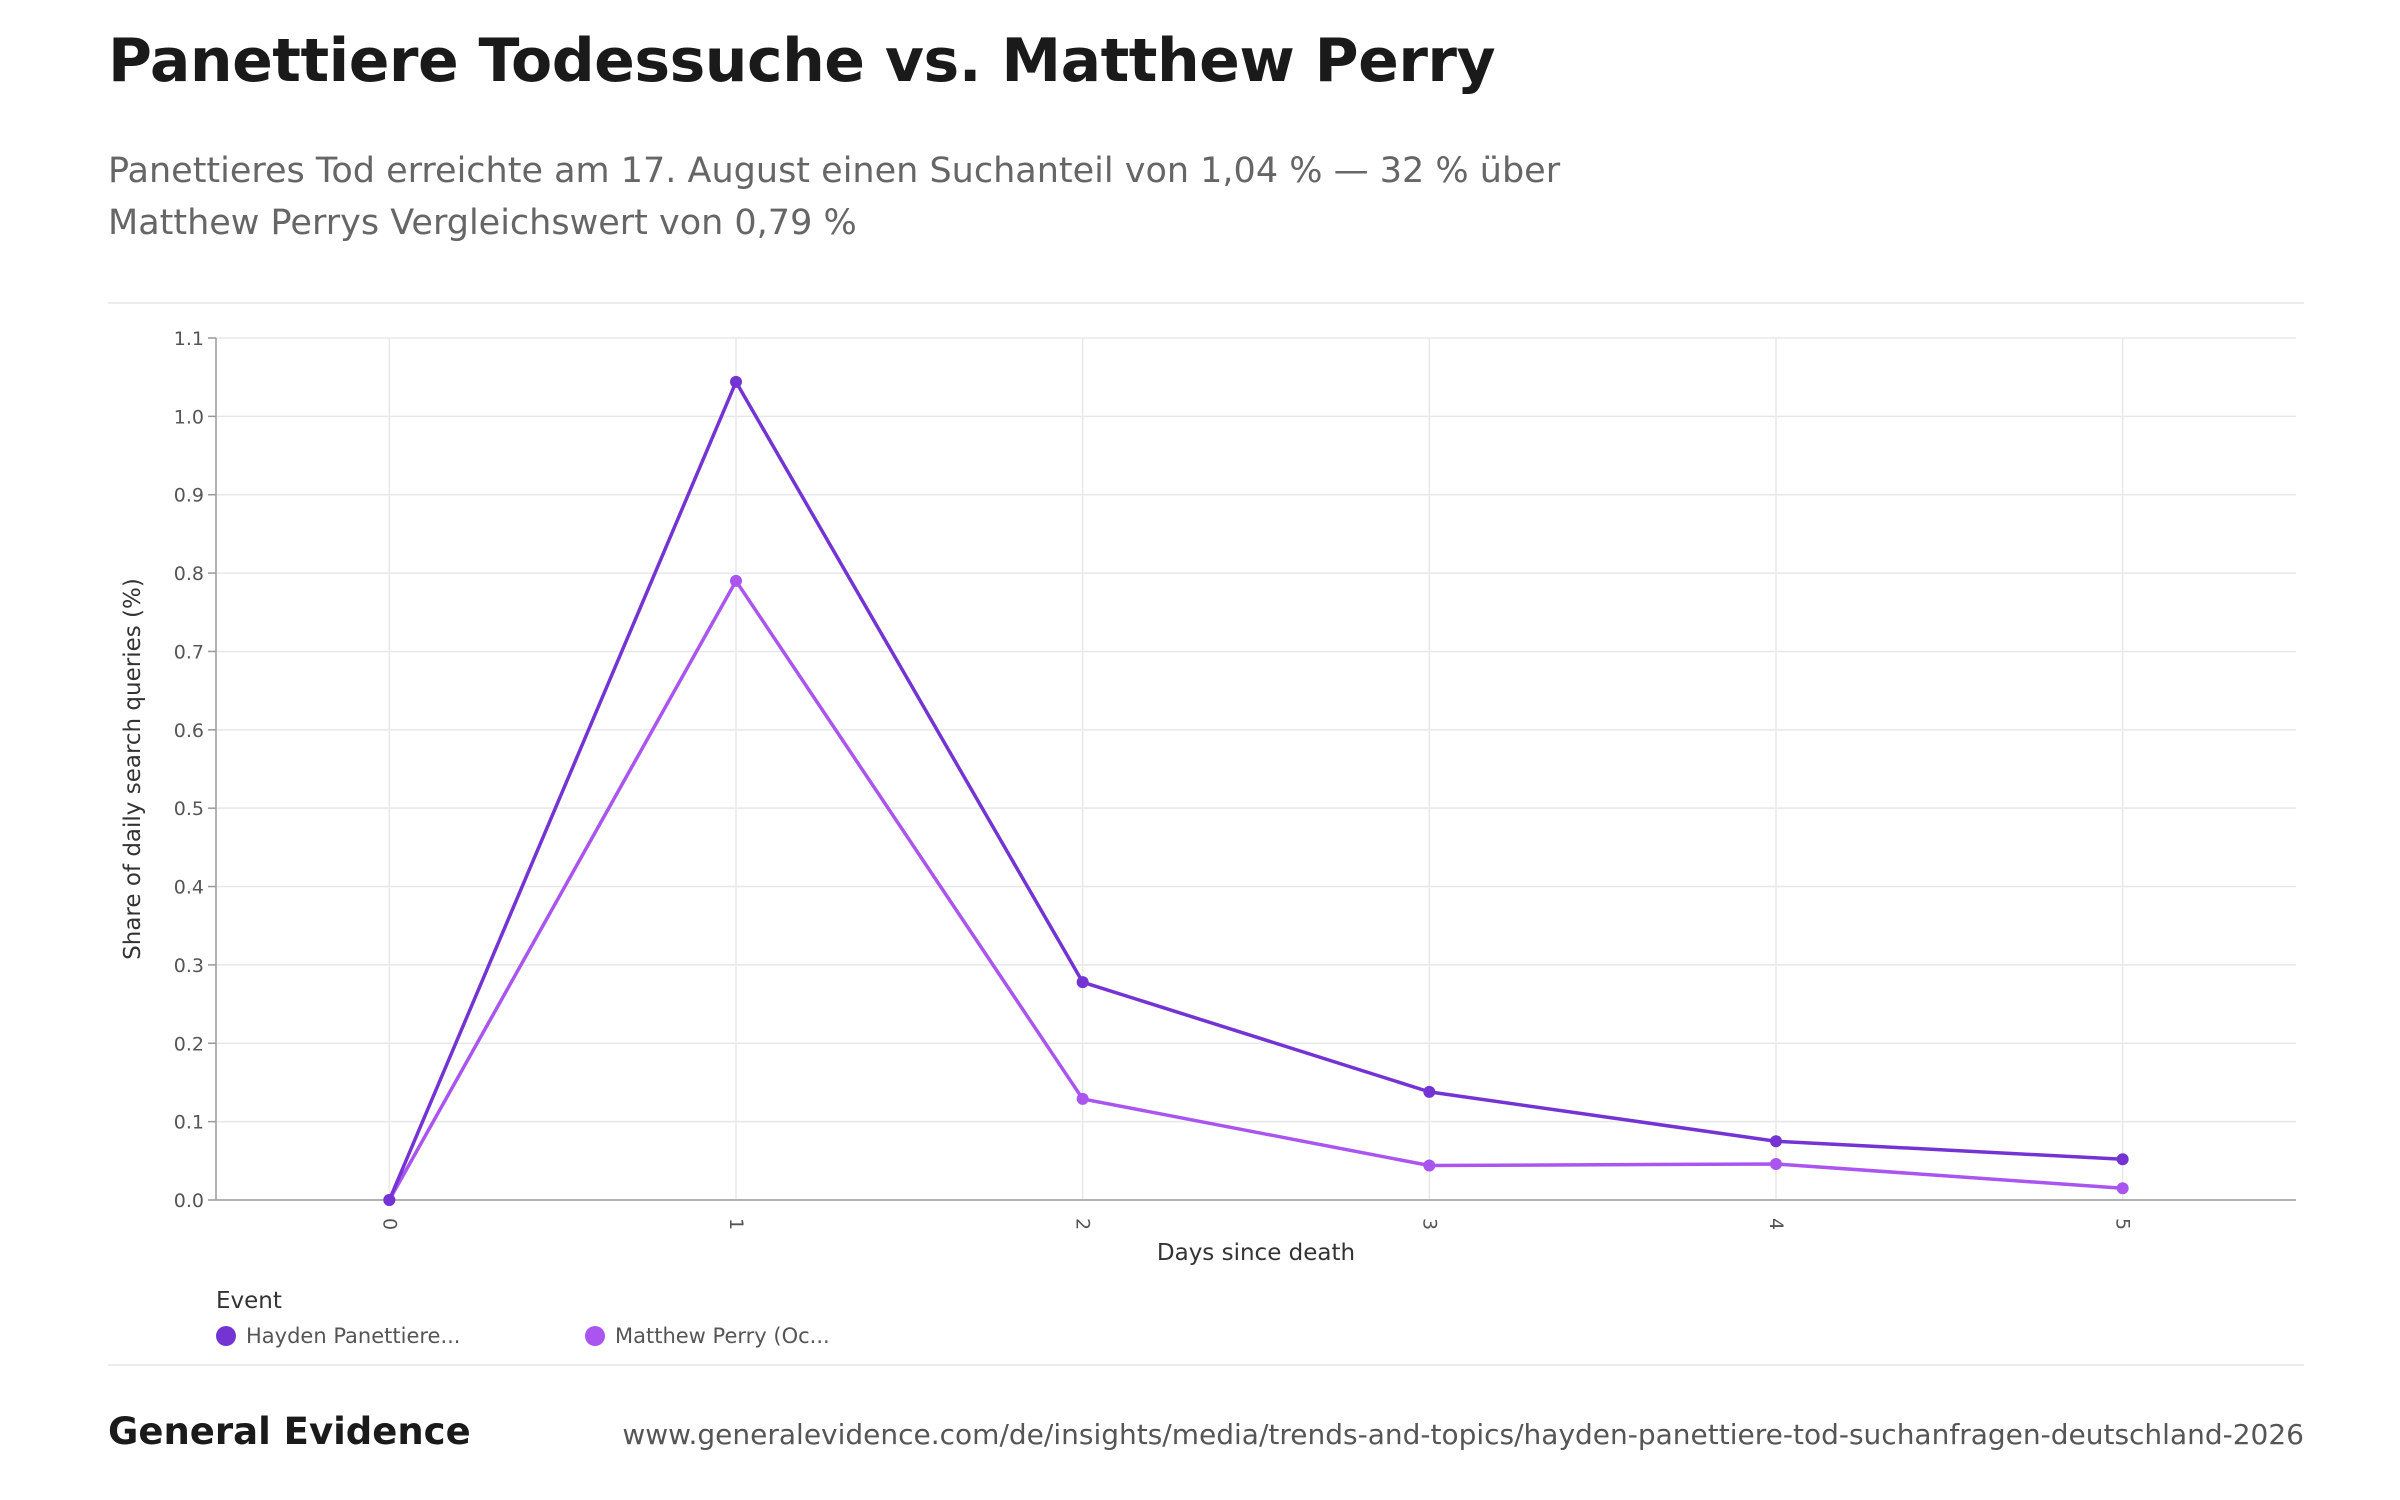 This screenshot has height=1500, width=2400. What do you see at coordinates (1776, 1224) in the screenshot?
I see `x-tick-label: 4` at bounding box center [1776, 1224].